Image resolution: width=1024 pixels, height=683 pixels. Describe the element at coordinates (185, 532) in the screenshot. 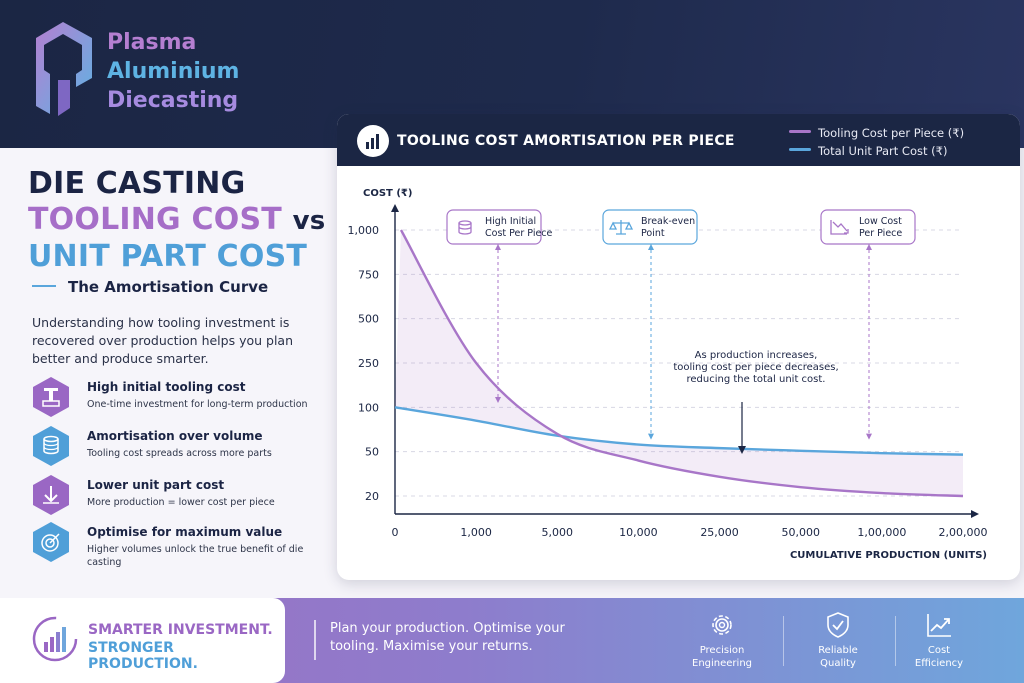

I see `feature-title: Optimise for maximum value` at that location.